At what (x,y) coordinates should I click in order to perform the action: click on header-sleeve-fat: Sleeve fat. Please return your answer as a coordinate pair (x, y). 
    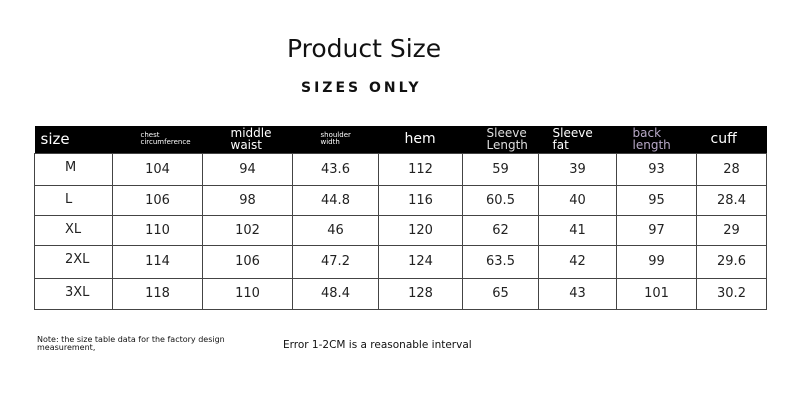
    Looking at the image, I should click on (577, 139).